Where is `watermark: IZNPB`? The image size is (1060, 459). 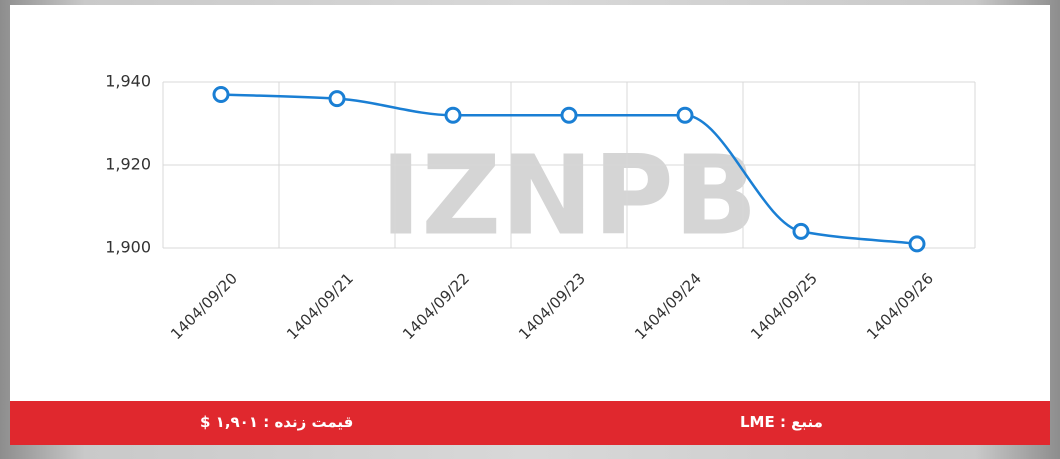 watermark: IZNPB is located at coordinates (568, 195).